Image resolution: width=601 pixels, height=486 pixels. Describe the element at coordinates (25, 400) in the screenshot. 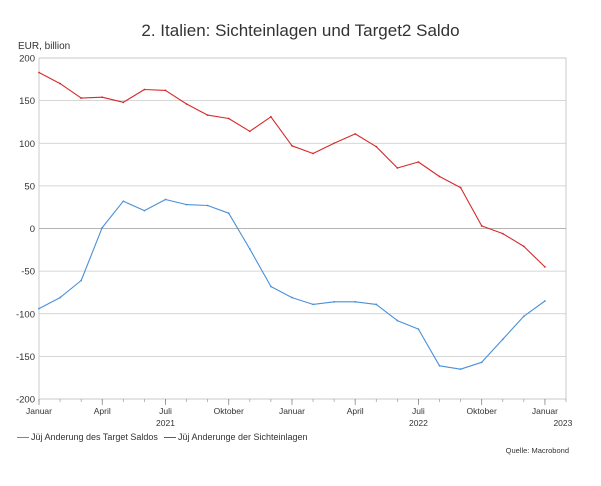

I see `y-tick-label: -200` at that location.